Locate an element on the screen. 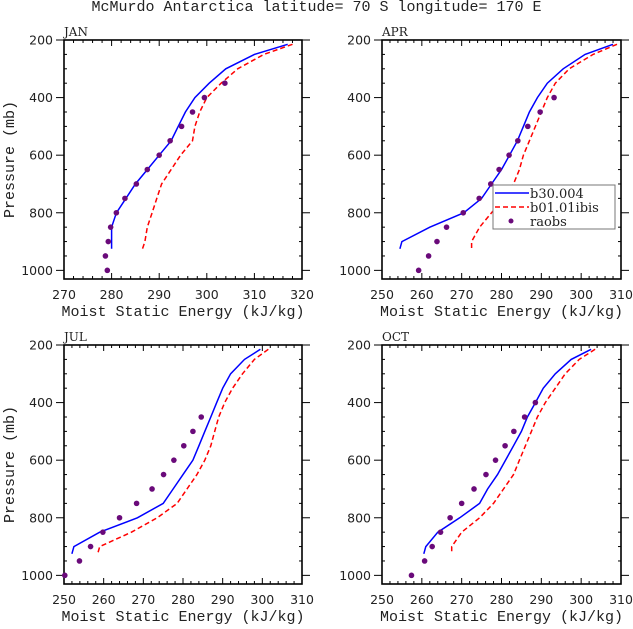 This screenshot has height=629, width=633. panel-title: APR is located at coordinates (395, 32).